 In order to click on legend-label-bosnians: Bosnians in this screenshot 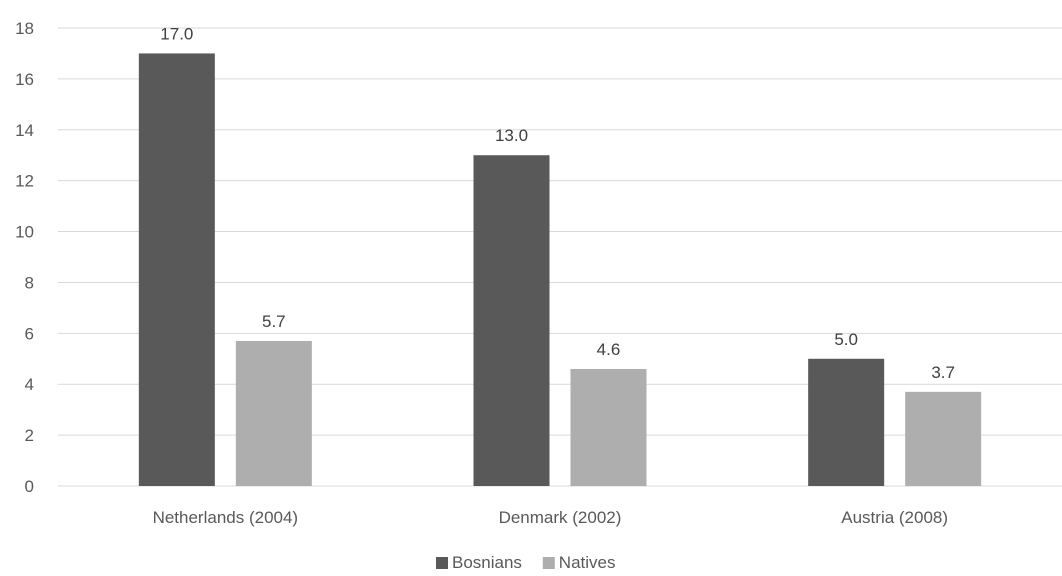, I will do `click(487, 562)`.